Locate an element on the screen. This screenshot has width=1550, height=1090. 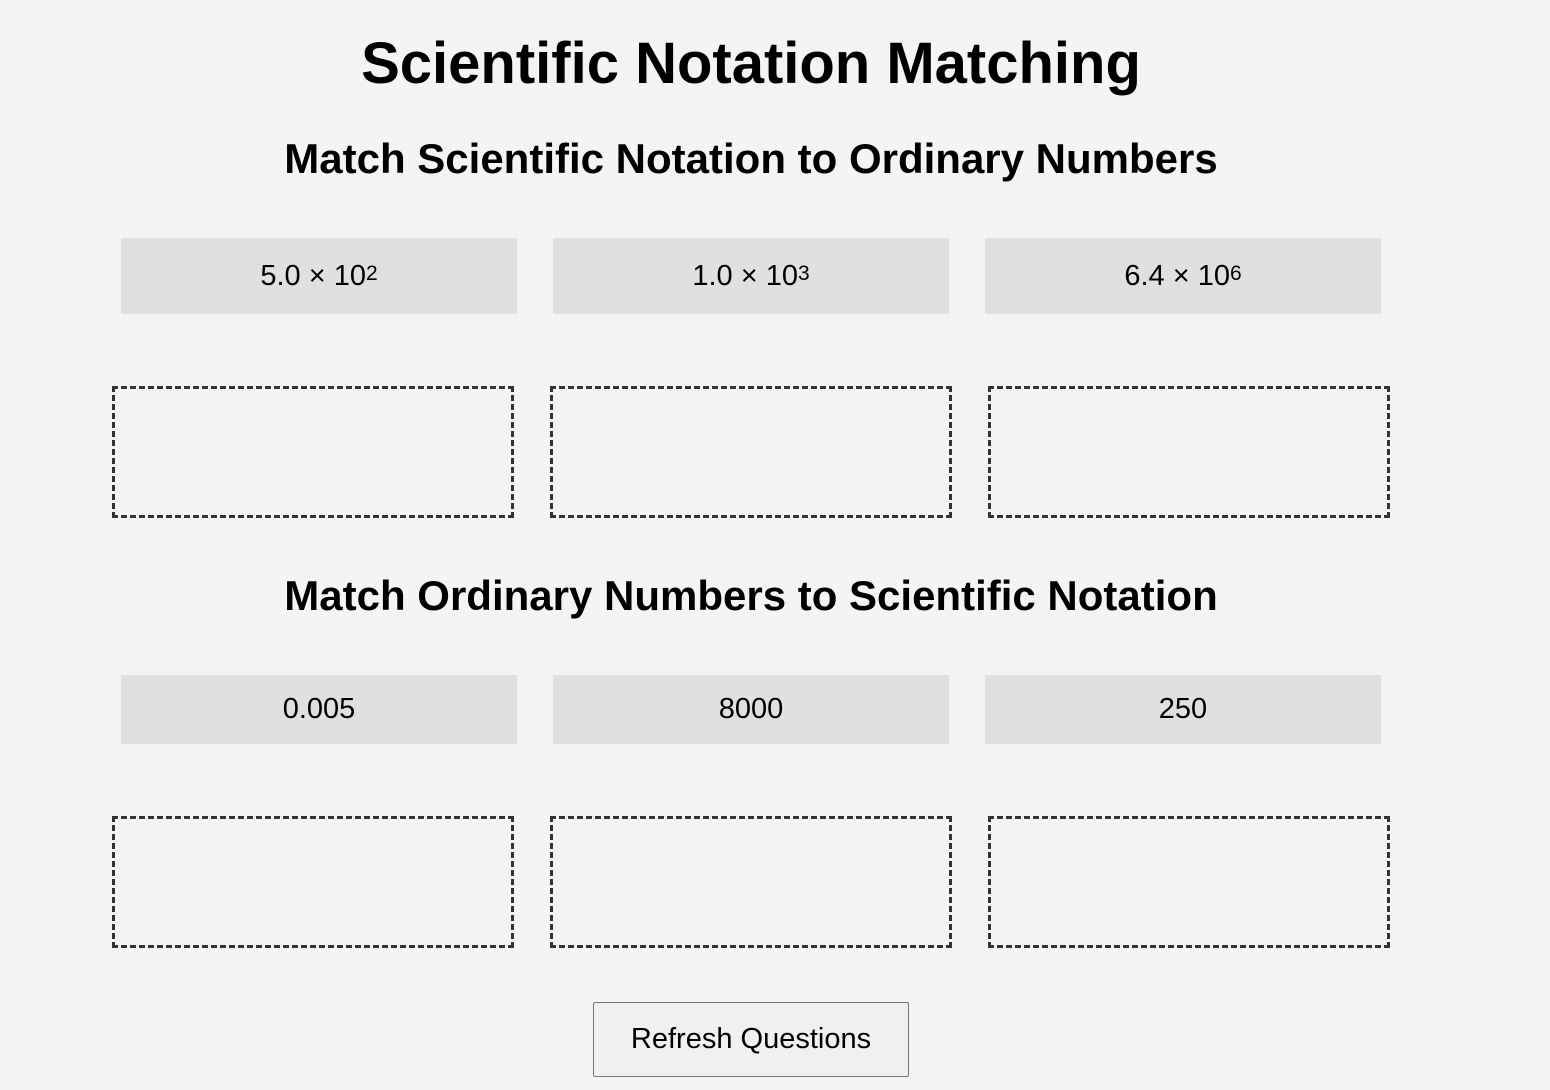
page-title: Scientific Notation Matching is located at coordinates (751, 63).